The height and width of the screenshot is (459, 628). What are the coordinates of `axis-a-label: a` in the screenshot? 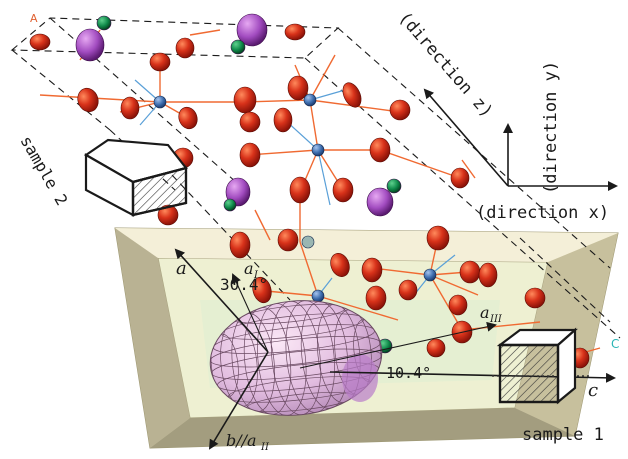 It's located at (181, 268).